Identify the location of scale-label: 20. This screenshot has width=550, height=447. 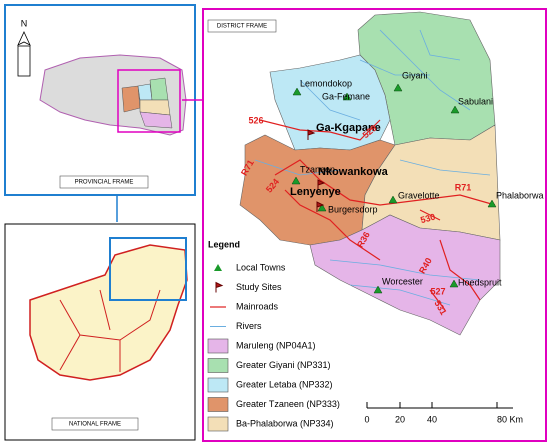
(400, 419).